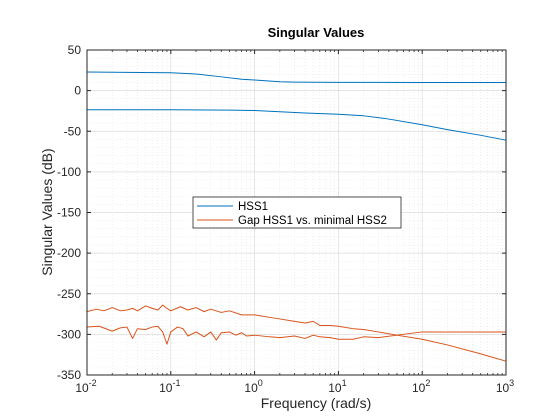  Describe the element at coordinates (505, 386) in the screenshot. I see `x-tick-label: 10³` at that location.